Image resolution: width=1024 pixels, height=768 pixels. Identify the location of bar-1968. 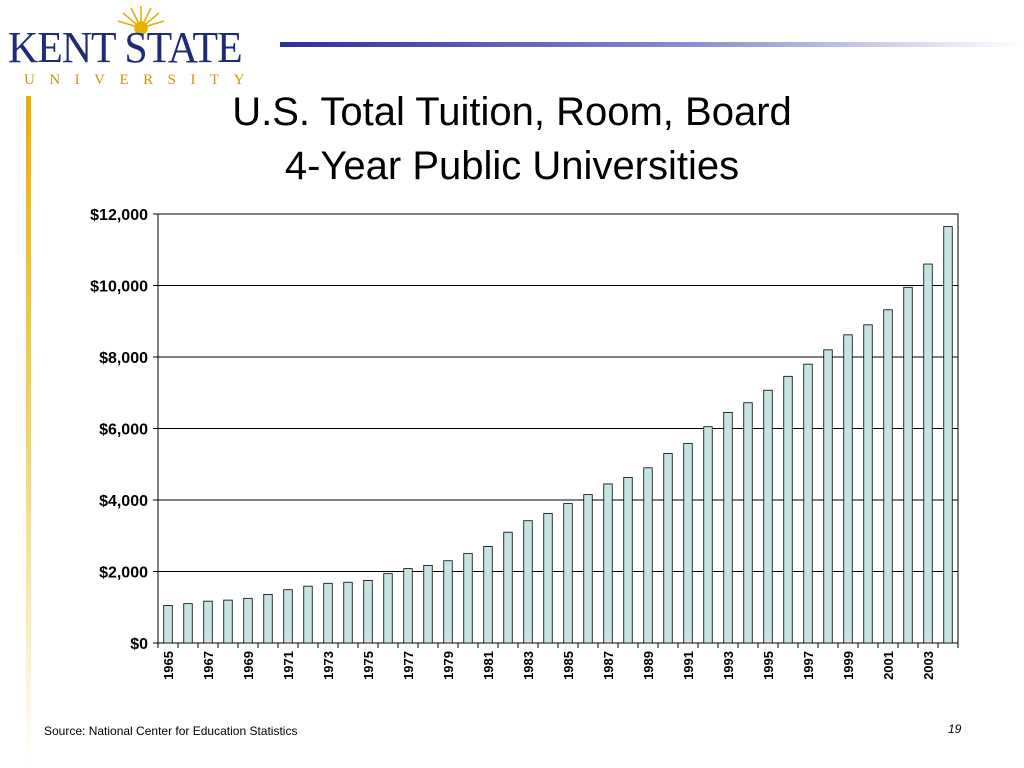
(228, 621).